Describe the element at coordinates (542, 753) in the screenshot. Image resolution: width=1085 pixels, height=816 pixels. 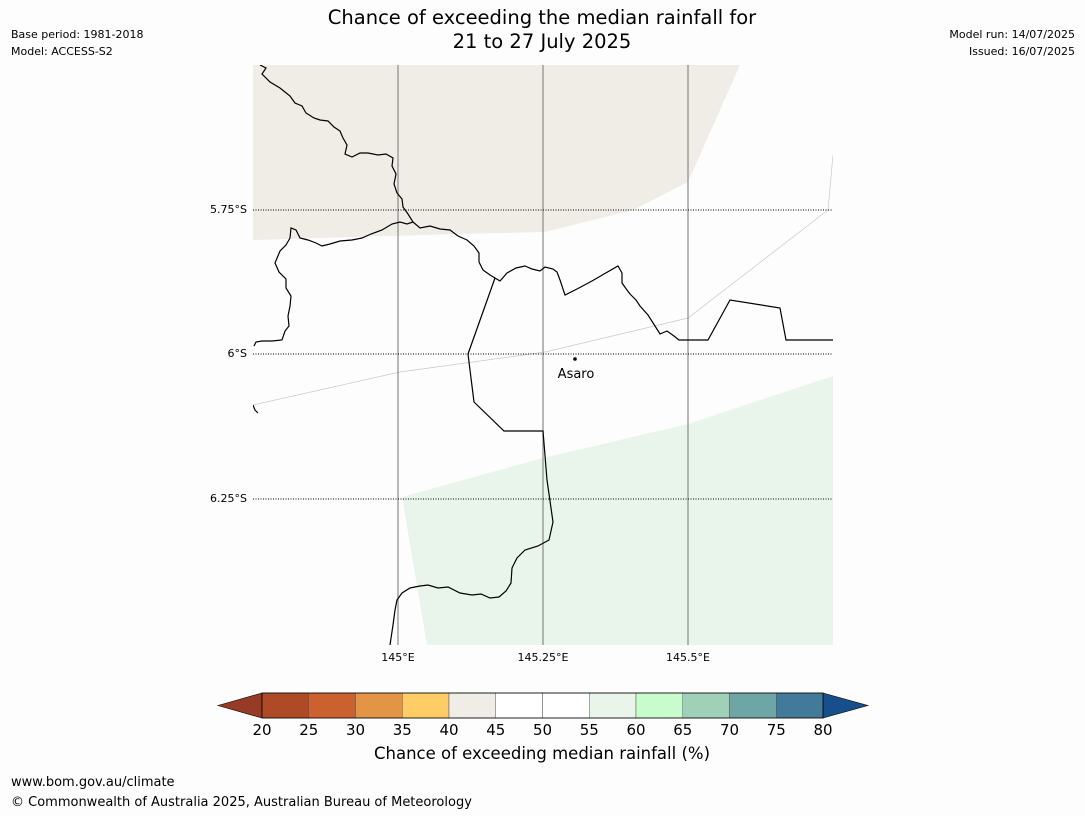
I see `colorbar-label: Chance of exceeding median rainfall (%)` at that location.